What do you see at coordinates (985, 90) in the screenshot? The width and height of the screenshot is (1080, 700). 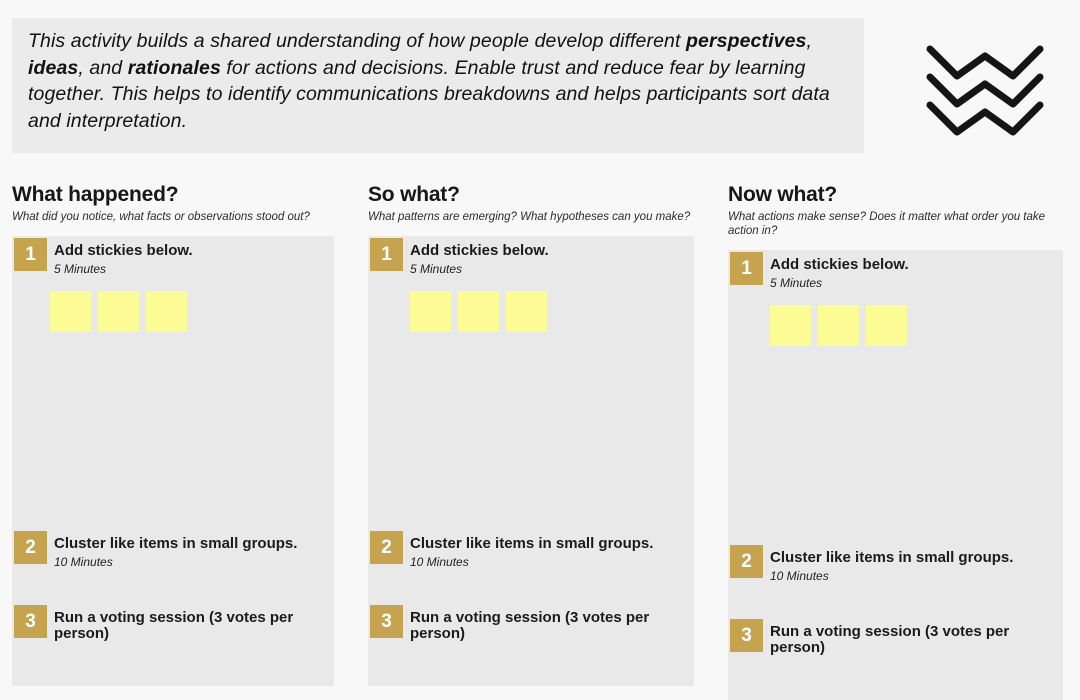 I see `triple-zigzag-logo-icon` at bounding box center [985, 90].